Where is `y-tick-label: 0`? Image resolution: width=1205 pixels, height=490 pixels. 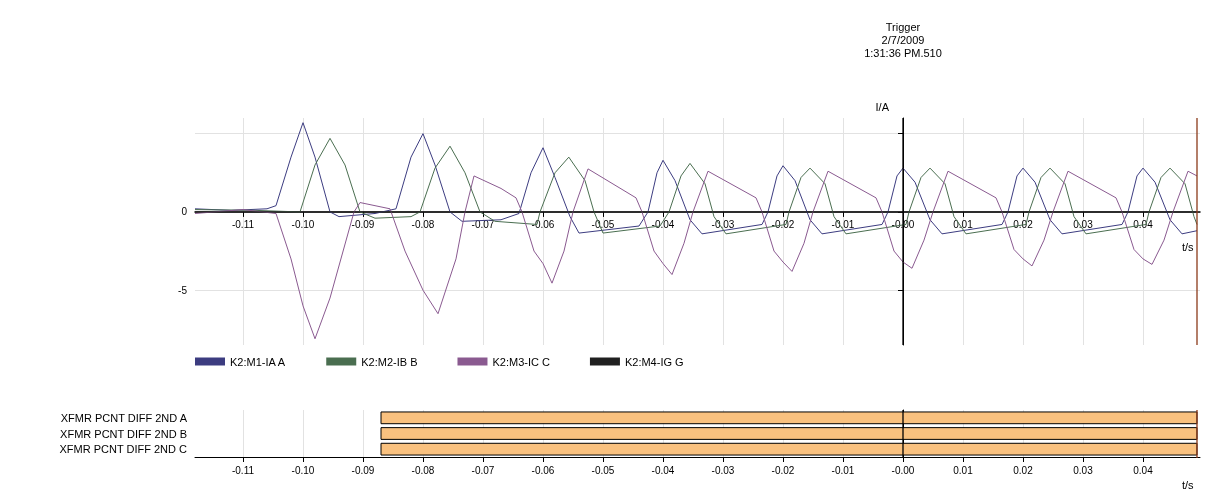
y-tick-label: 0 is located at coordinates (184, 212).